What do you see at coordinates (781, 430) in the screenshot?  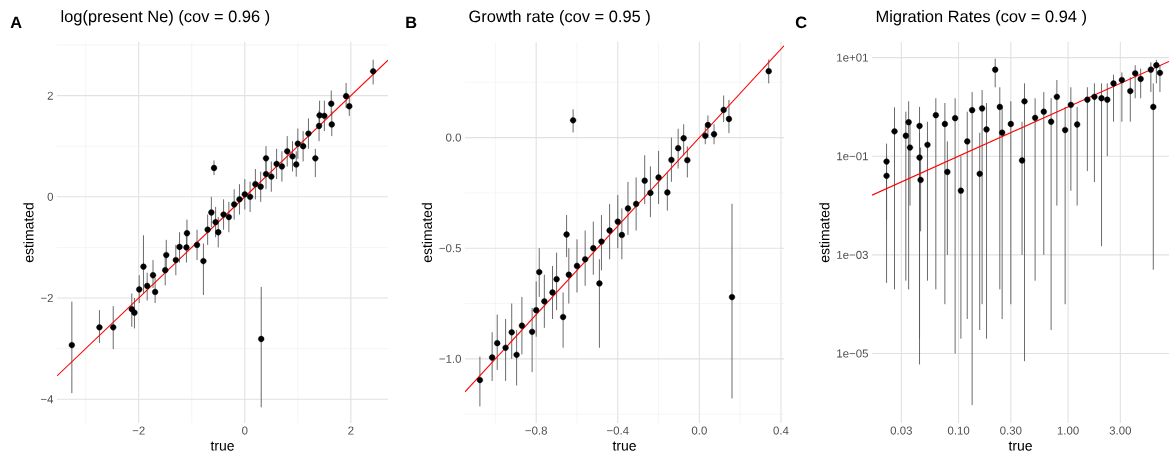 I see `x-tick-label: 0.4` at bounding box center [781, 430].